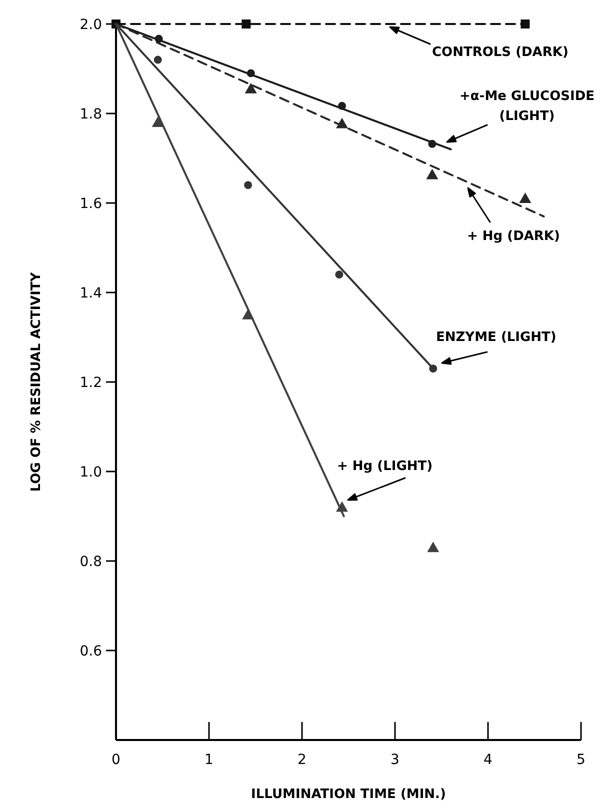 The height and width of the screenshot is (801, 616). I want to click on y-tick-label: 1.0, so click(91, 472).